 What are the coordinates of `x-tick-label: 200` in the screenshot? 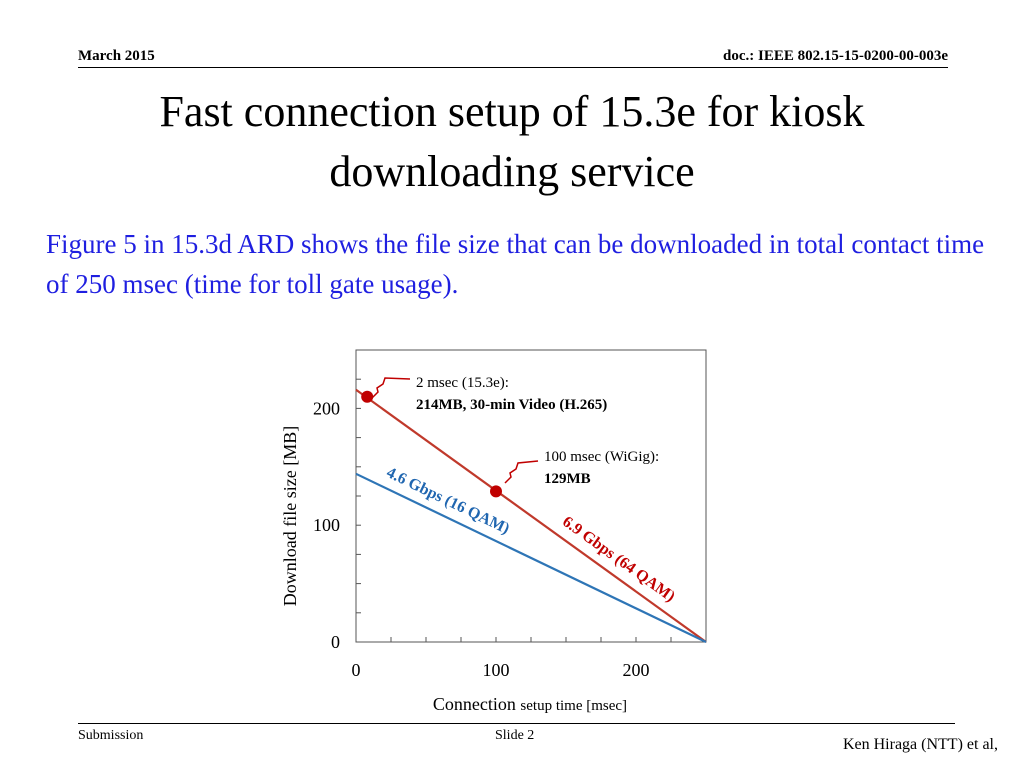 It's located at (636, 670).